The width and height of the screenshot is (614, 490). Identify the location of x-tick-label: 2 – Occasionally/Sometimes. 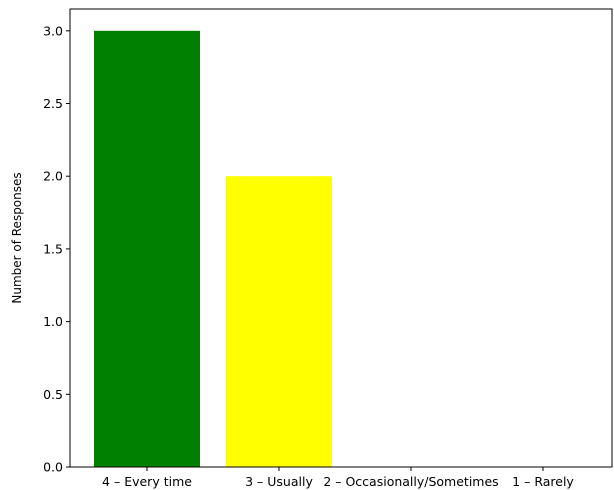
(410, 481).